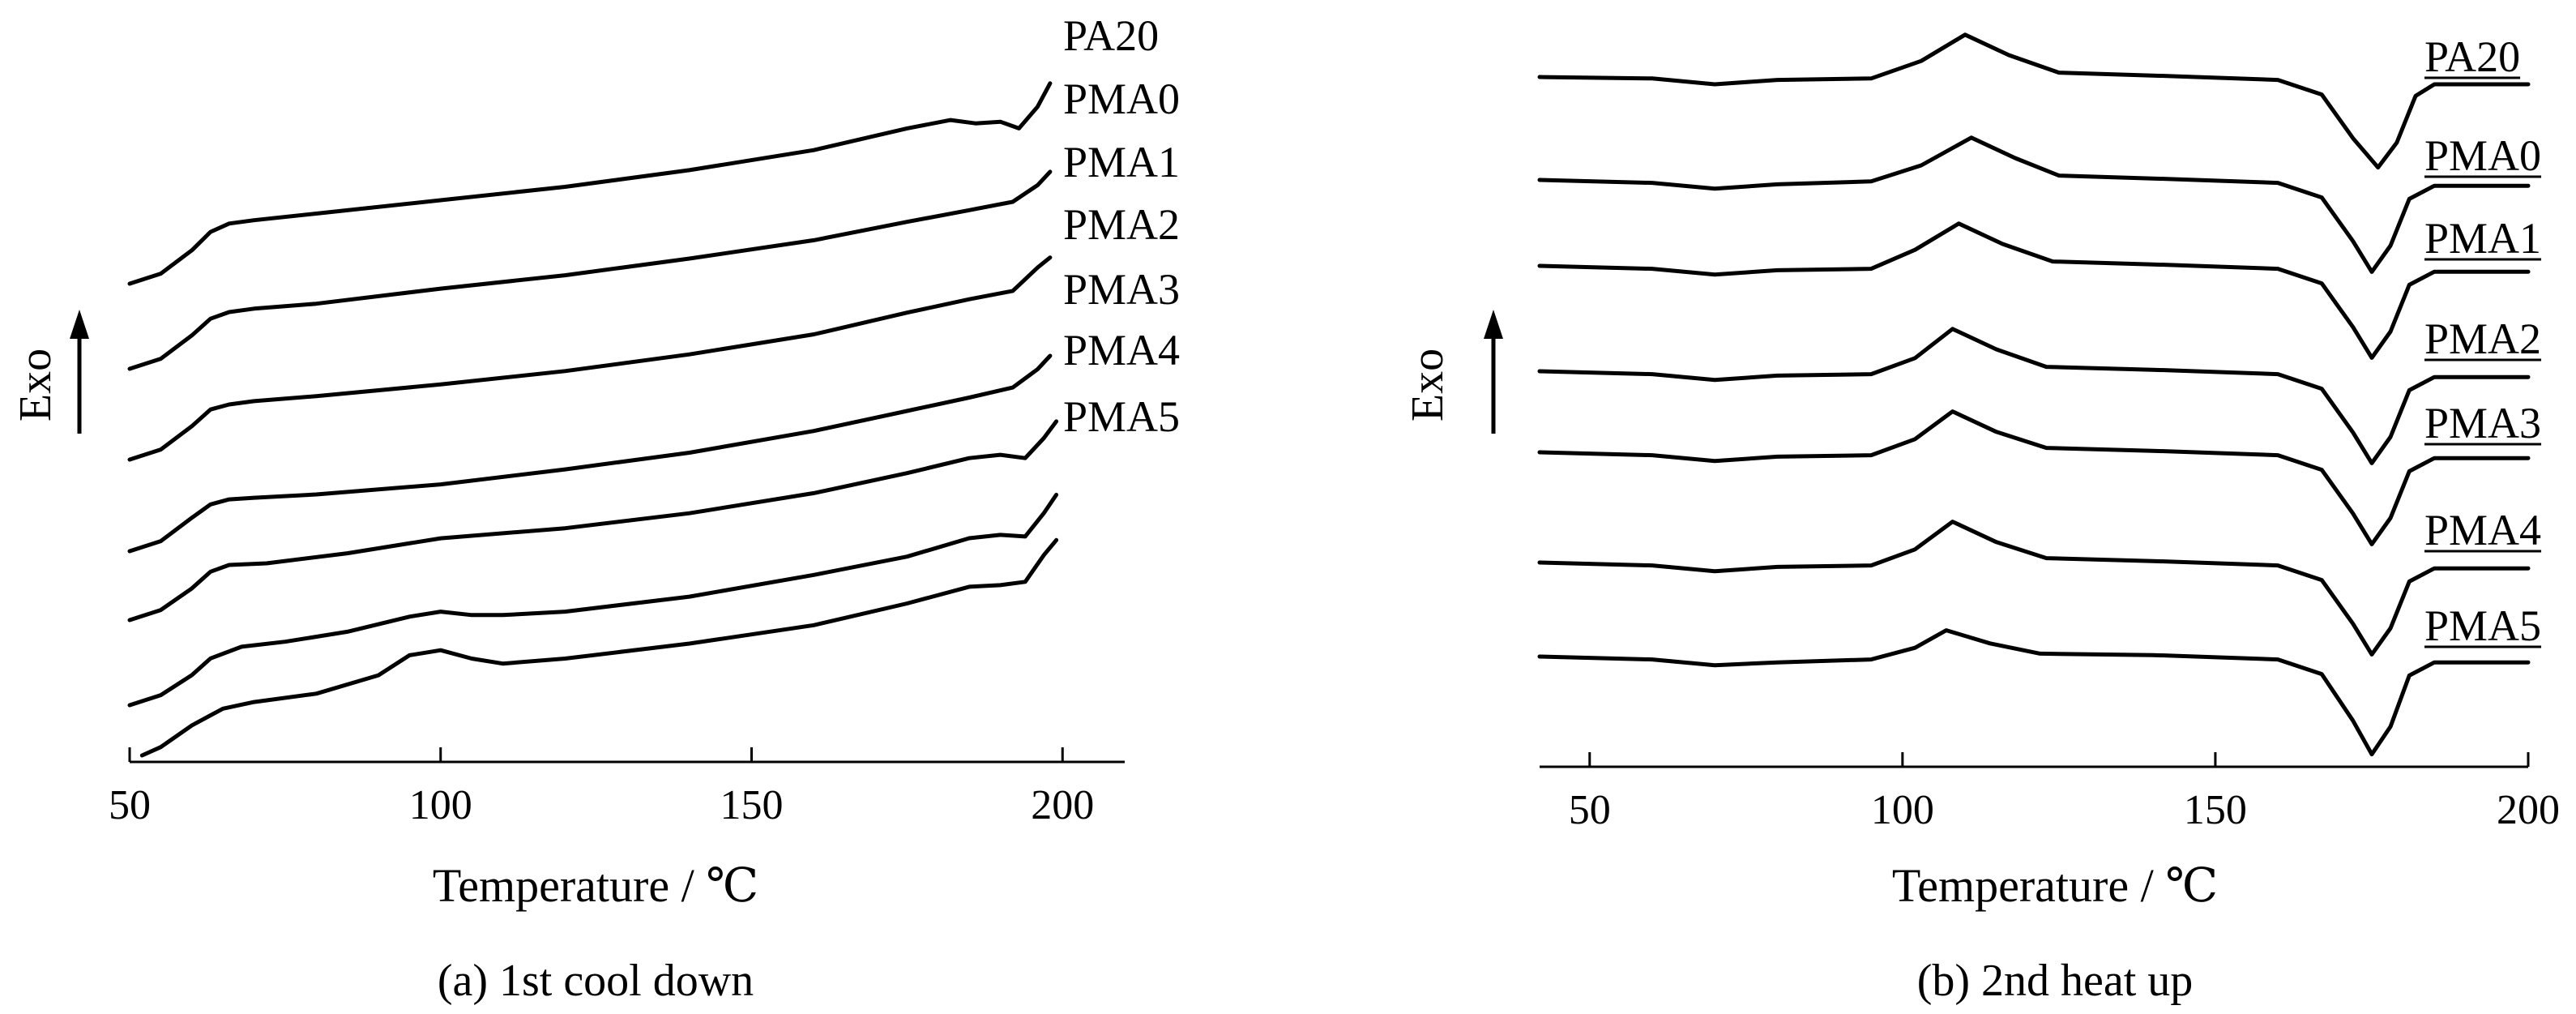 The height and width of the screenshot is (1014, 2576). I want to click on panel-a-curve-pma4, so click(593, 600).